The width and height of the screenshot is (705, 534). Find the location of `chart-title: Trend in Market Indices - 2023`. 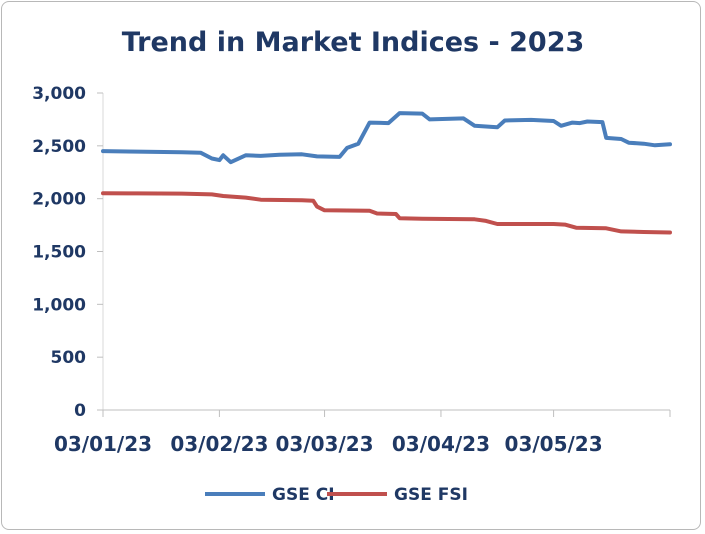

chart-title: Trend in Market Indices - 2023 is located at coordinates (353, 42).